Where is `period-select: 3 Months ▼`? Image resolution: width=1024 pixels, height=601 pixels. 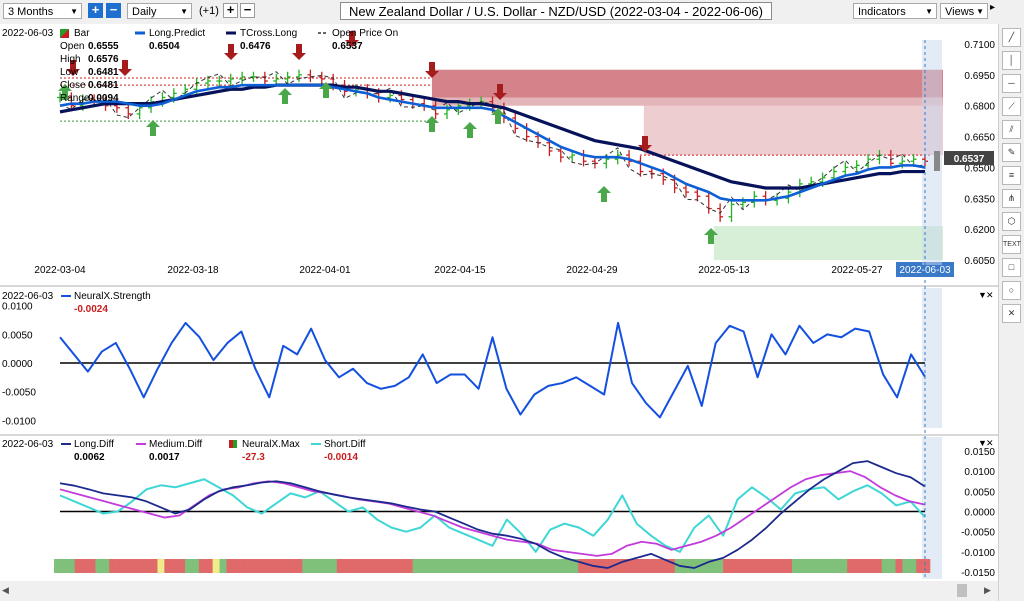
period-select: 3 Months ▼ is located at coordinates (42, 11).